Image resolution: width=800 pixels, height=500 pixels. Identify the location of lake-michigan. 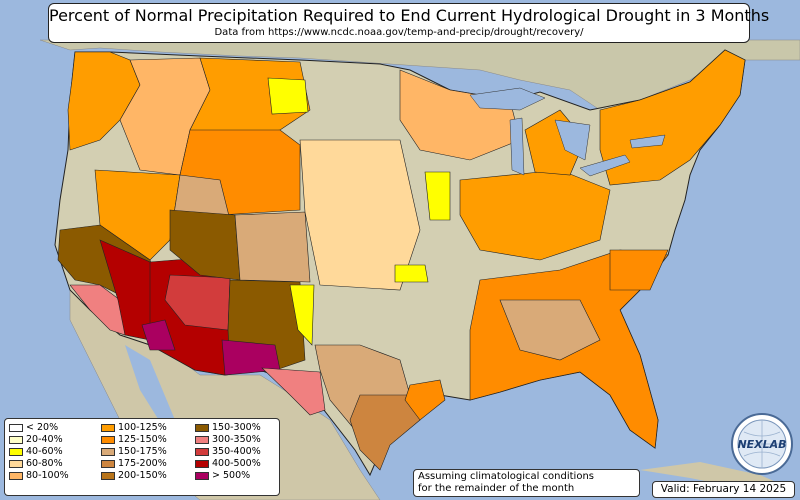
(517, 146).